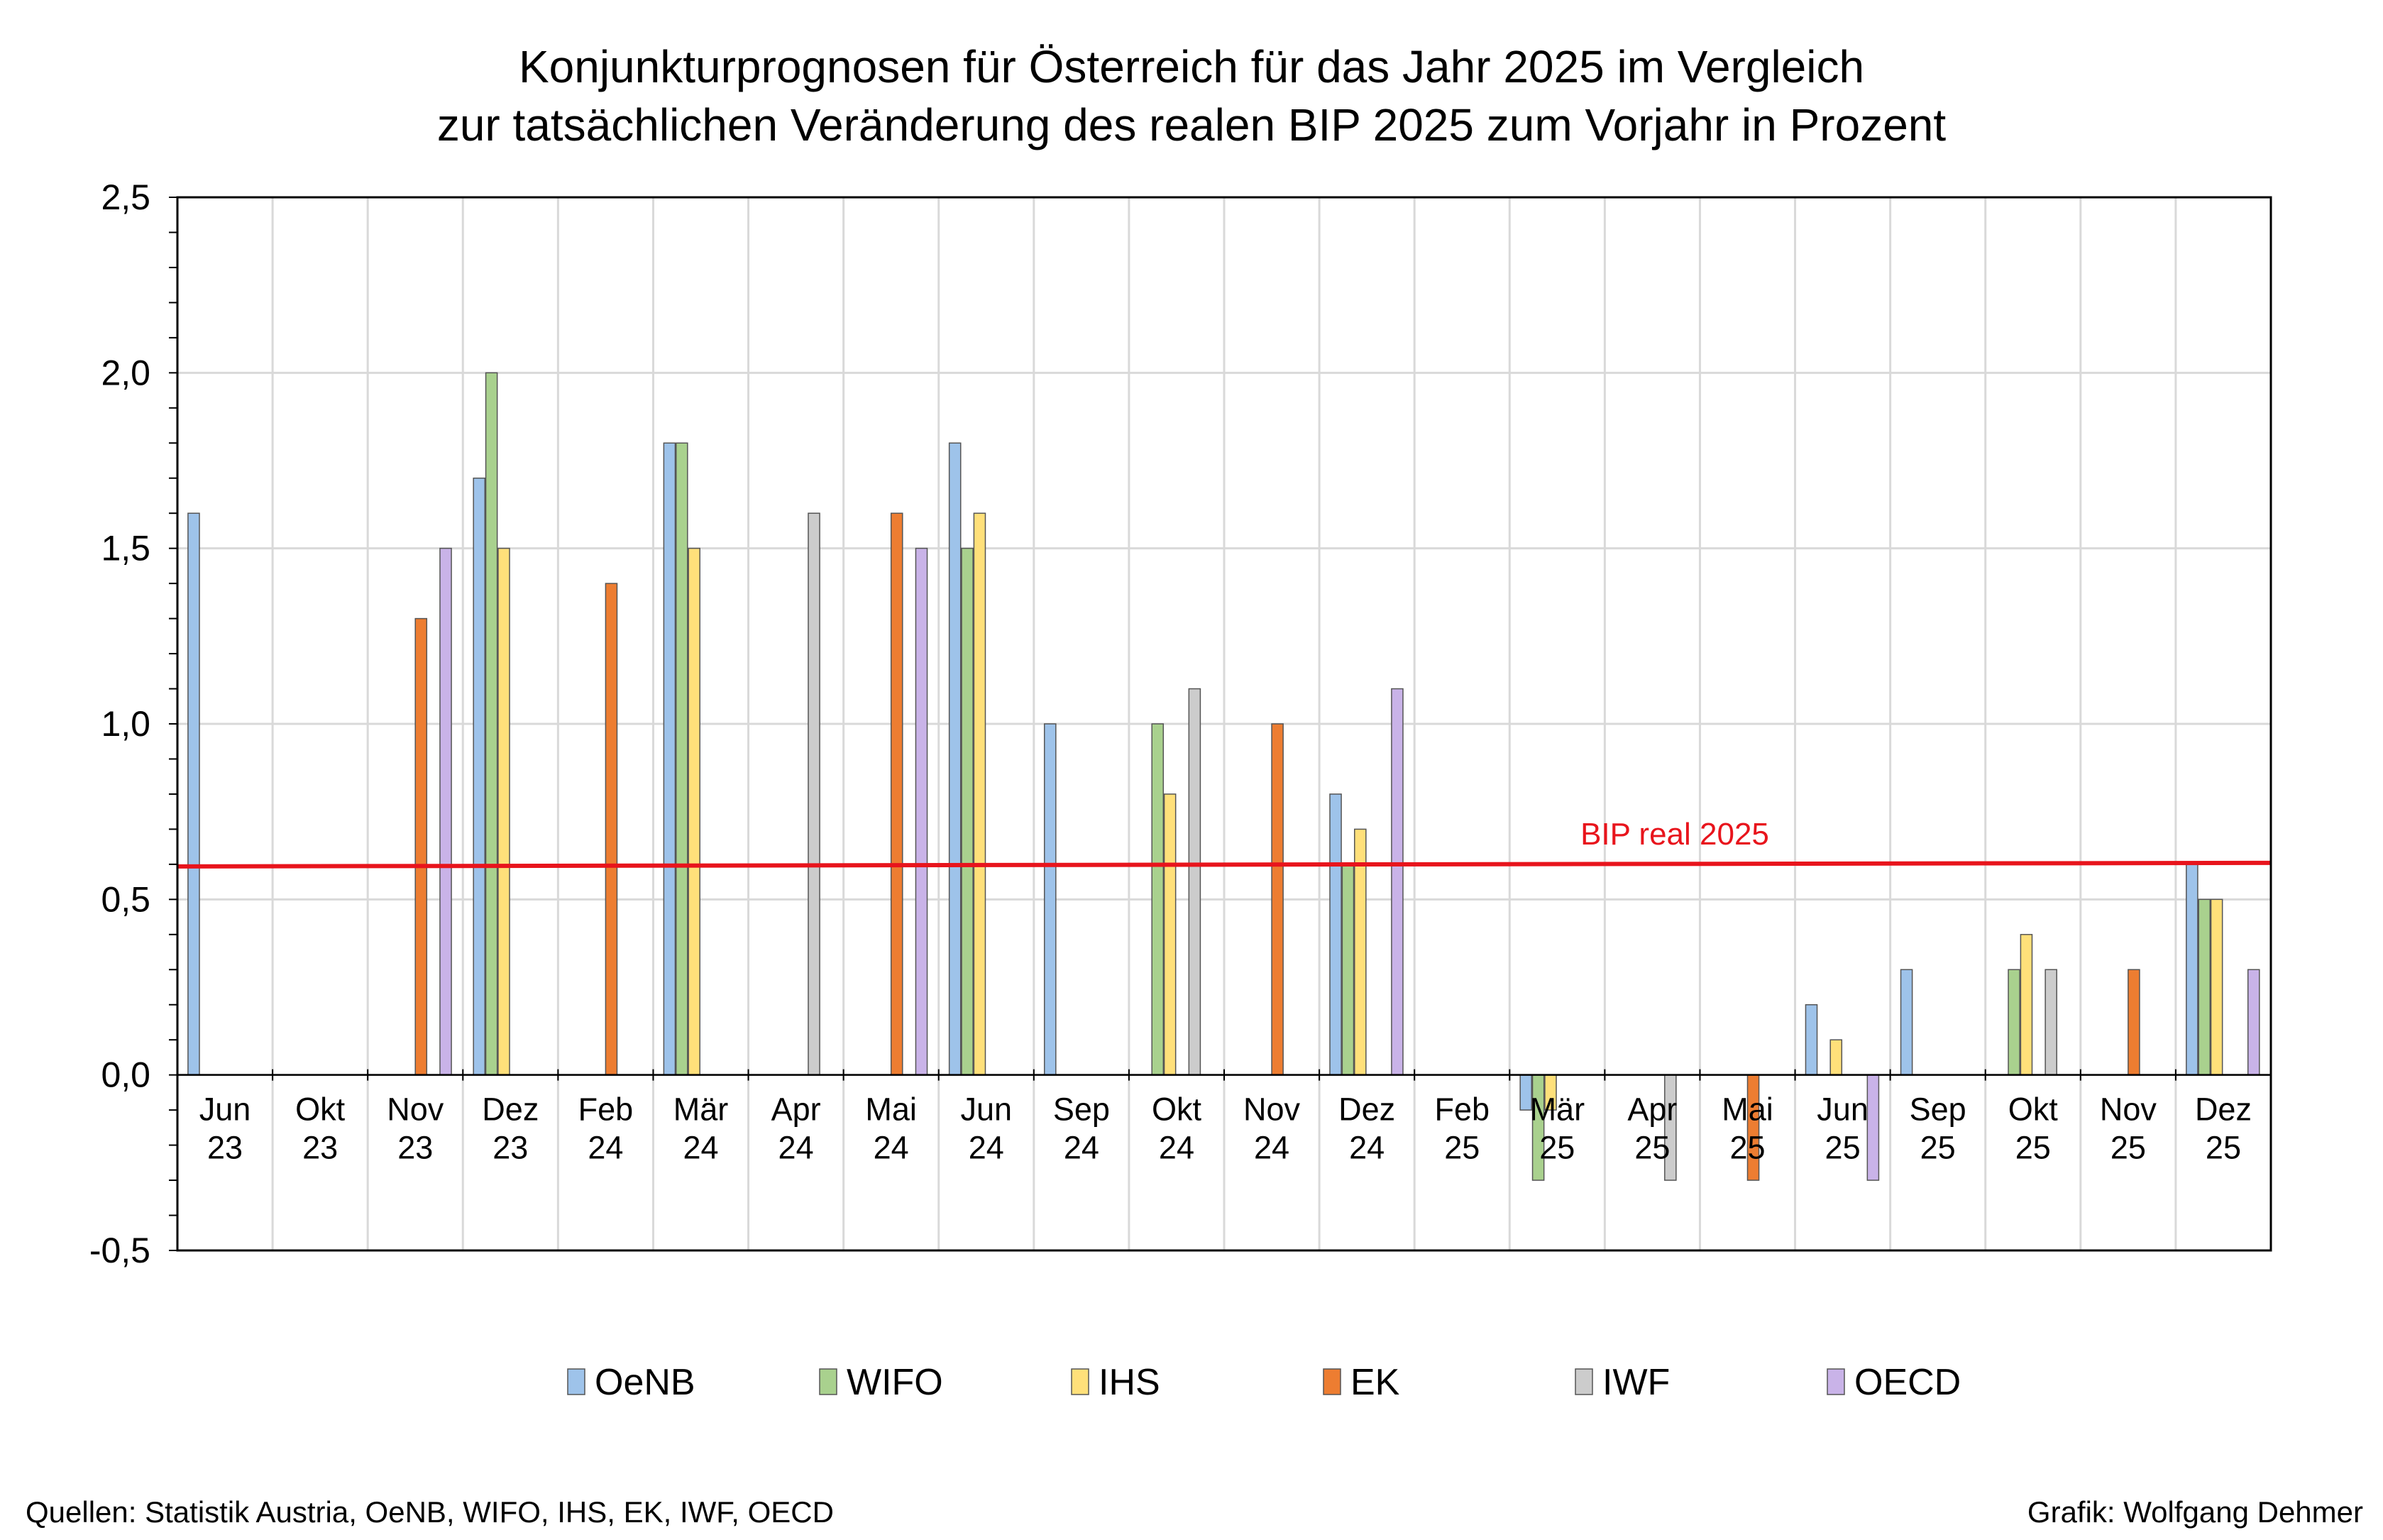 This screenshot has height=1540, width=2383. Describe the element at coordinates (125, 899) in the screenshot. I see `y-tick-label: 0,5` at that location.